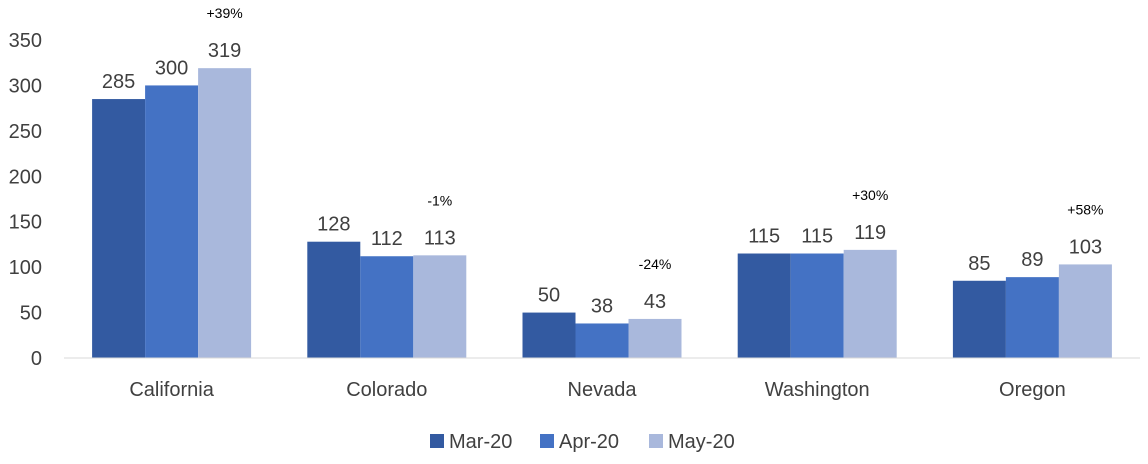 The height and width of the screenshot is (464, 1148). I want to click on bar-apr-20-washington, so click(817, 305).